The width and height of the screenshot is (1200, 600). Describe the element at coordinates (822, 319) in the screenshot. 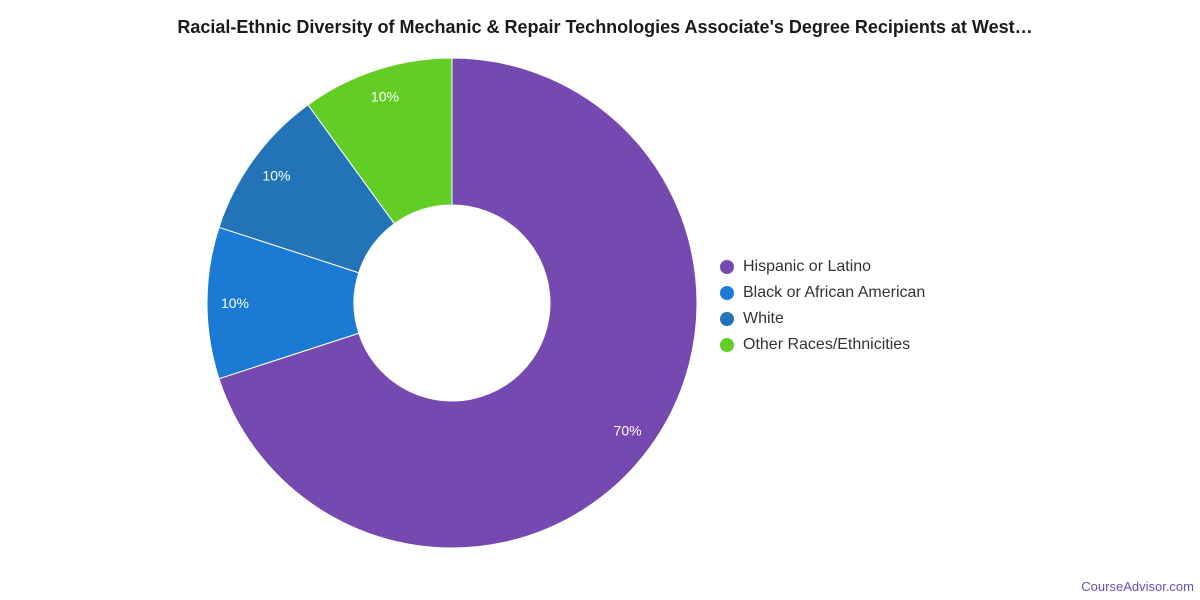

I see `legend-item-white: White` at that location.